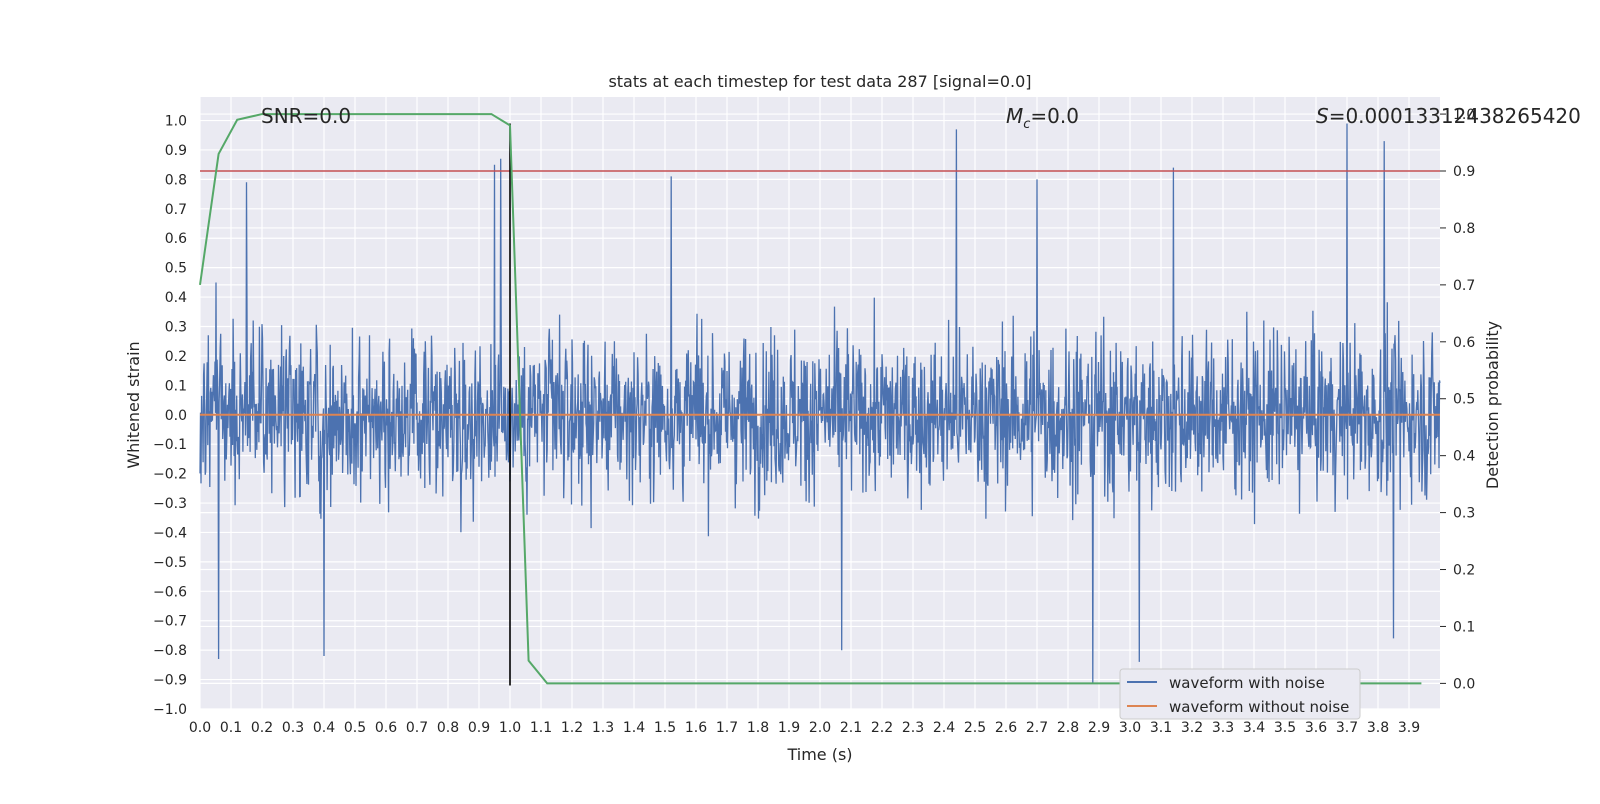 This screenshot has height=804, width=1600. Describe the element at coordinates (1014, 116) in the screenshot. I see `mc-symbol: M` at that location.